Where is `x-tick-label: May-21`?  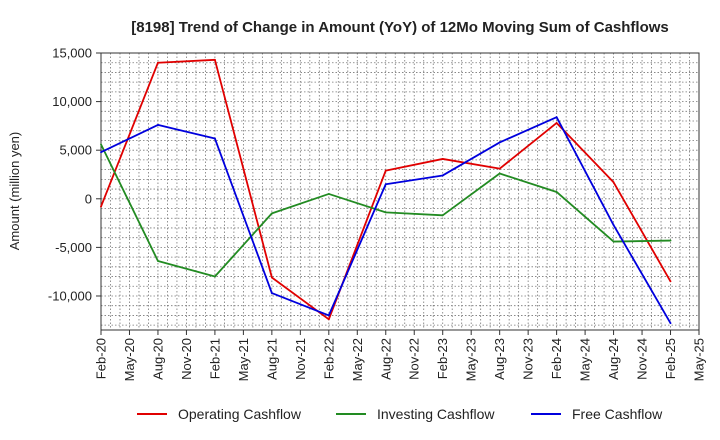 x-tick-label: May-21 is located at coordinates (243, 359).